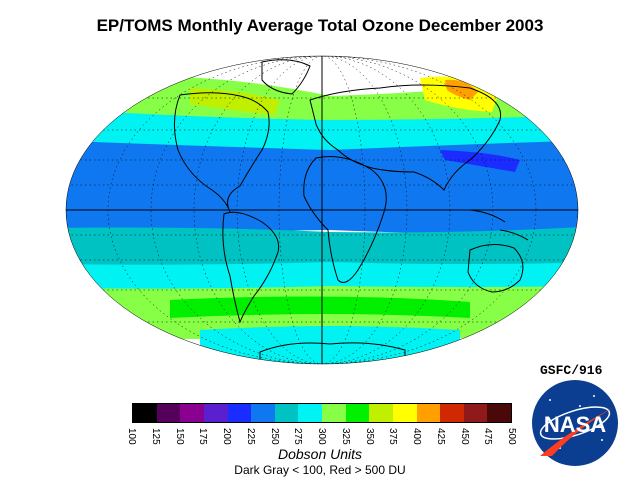 The width and height of the screenshot is (640, 480). Describe the element at coordinates (320, 454) in the screenshot. I see `units-label: Dobson Units` at that location.